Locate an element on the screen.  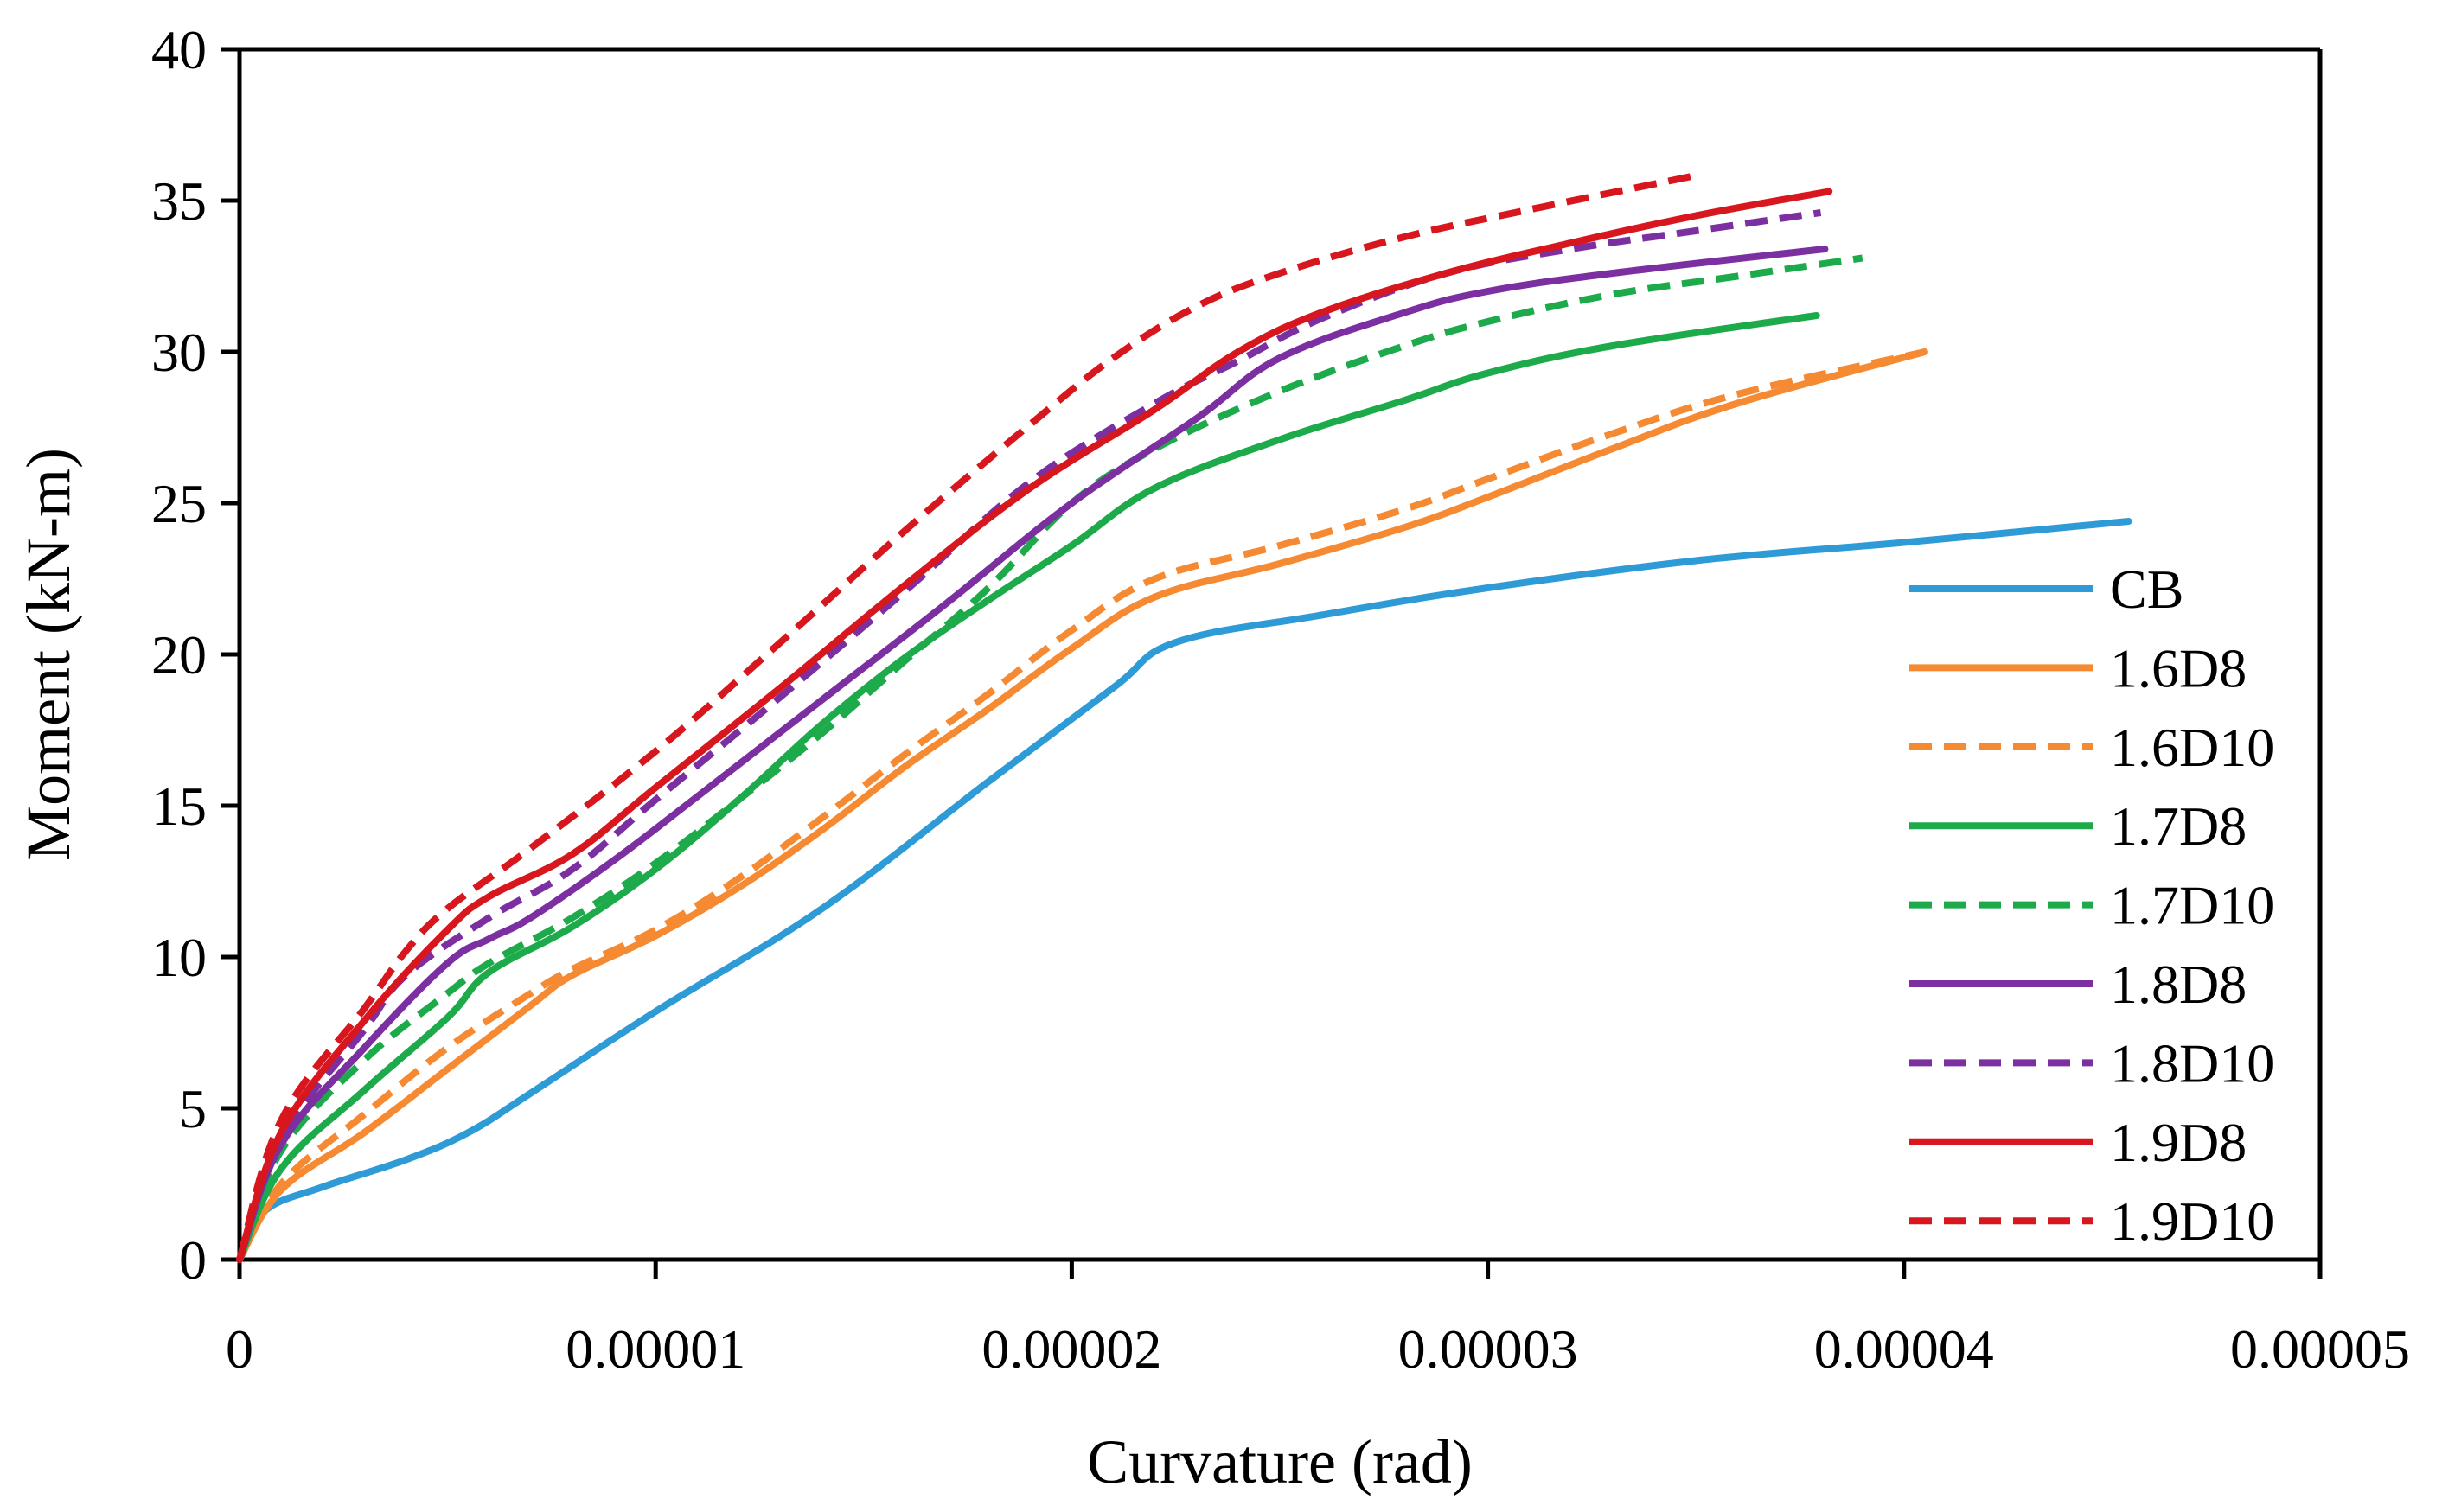
y-tick-label: 40 is located at coordinates (179, 49).